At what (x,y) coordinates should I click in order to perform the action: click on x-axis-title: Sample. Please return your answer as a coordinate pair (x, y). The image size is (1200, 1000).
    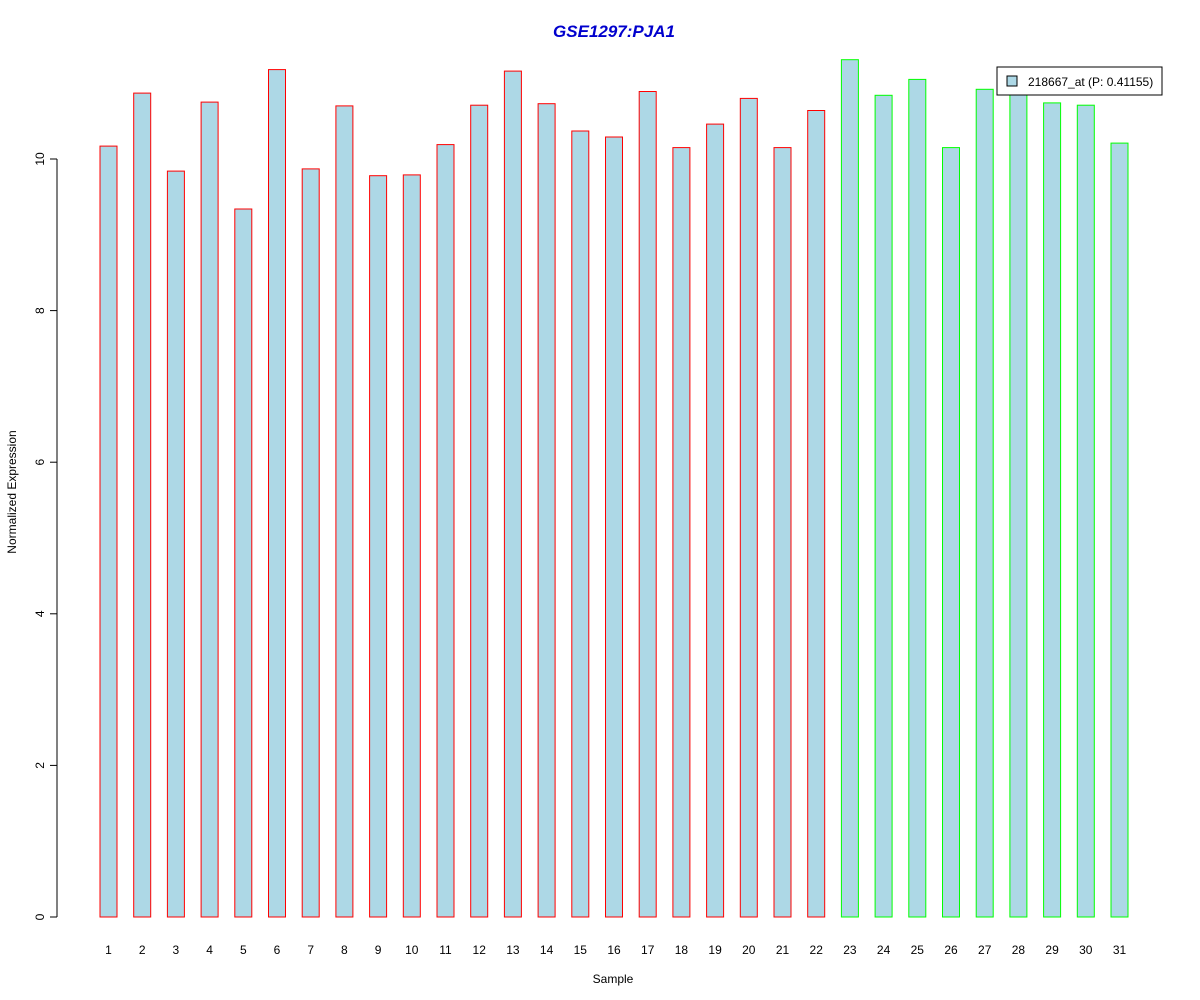
    Looking at the image, I should click on (613, 979).